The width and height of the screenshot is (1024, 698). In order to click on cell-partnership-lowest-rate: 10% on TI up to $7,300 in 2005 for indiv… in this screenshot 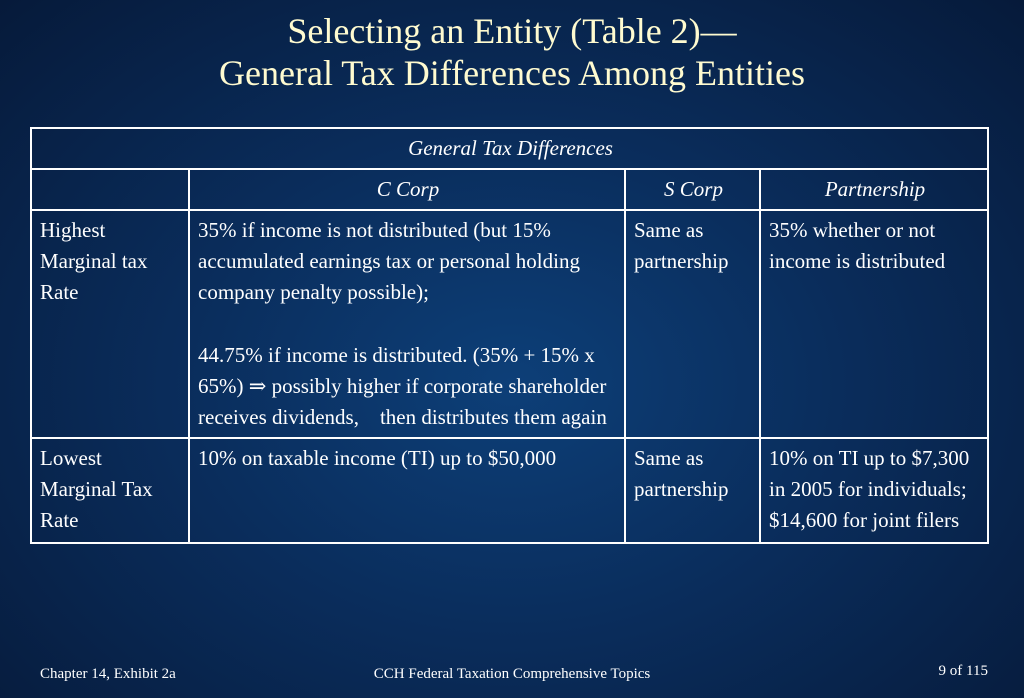, I will do `click(874, 490)`.